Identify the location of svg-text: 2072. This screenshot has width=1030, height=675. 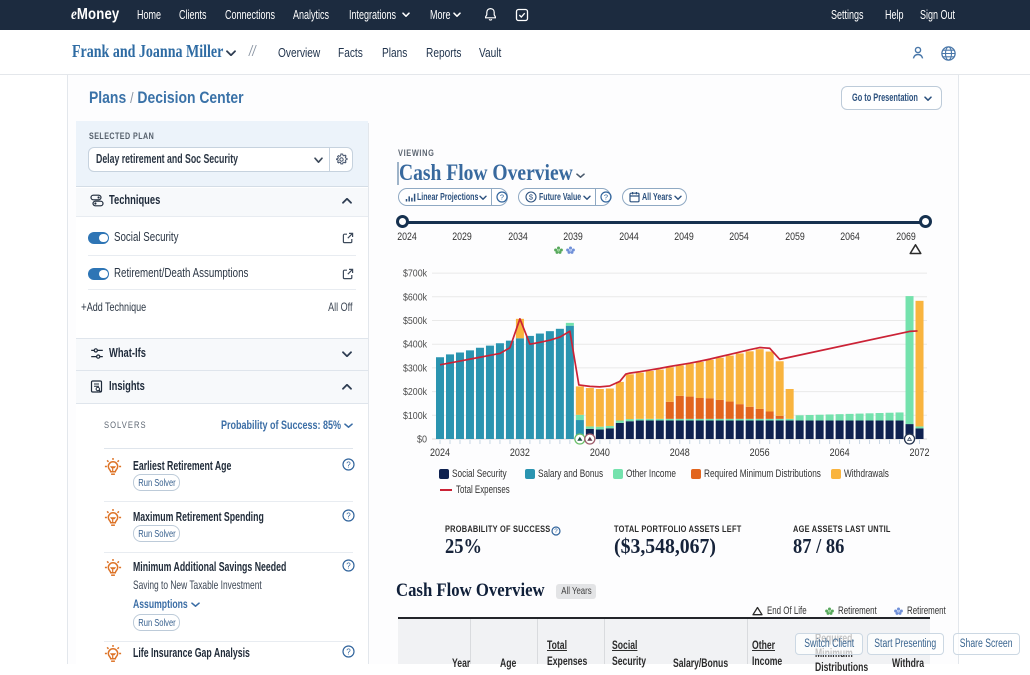
(920, 453).